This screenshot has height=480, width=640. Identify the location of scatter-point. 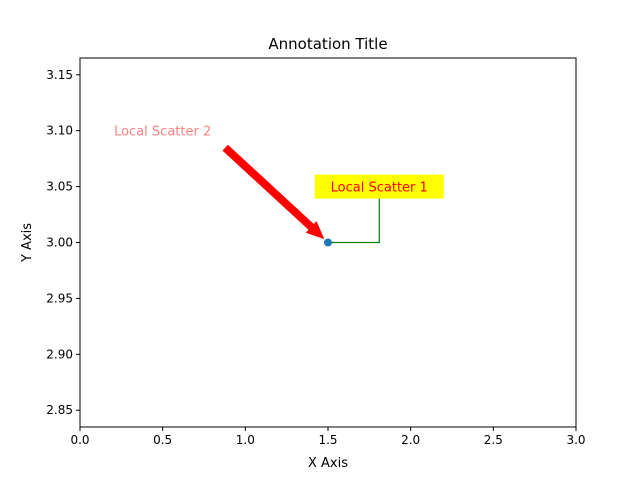
(328, 242).